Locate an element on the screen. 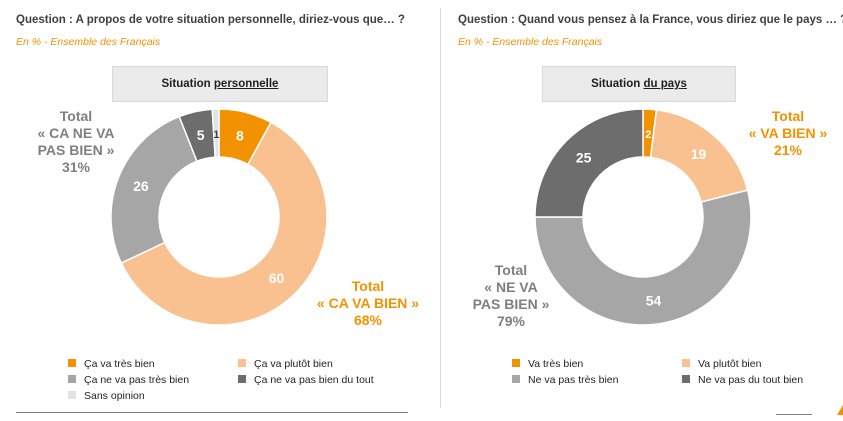  left-annot-good-line-1: Total is located at coordinates (368, 286).